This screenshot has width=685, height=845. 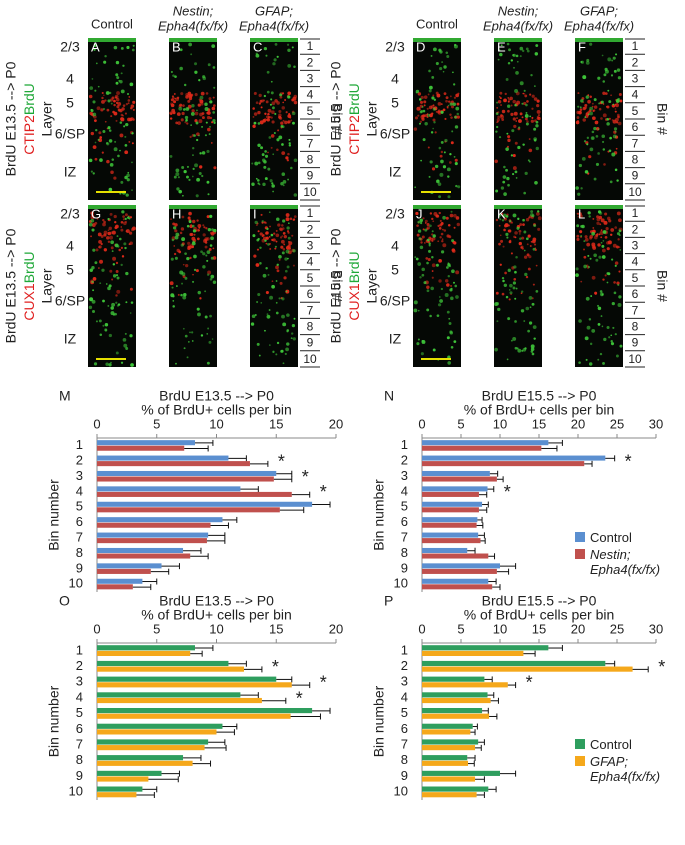 I want to click on bin-label: 9, so click(x=310, y=176).